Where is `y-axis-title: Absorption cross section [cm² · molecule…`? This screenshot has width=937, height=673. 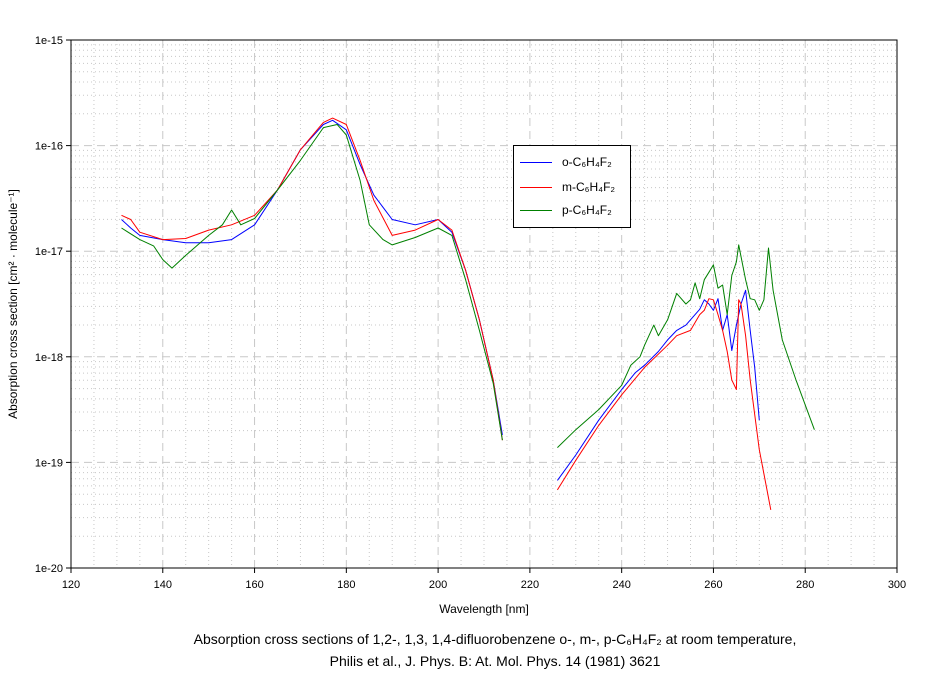
y-axis-title: Absorption cross section [cm² · molecule… is located at coordinates (13, 304).